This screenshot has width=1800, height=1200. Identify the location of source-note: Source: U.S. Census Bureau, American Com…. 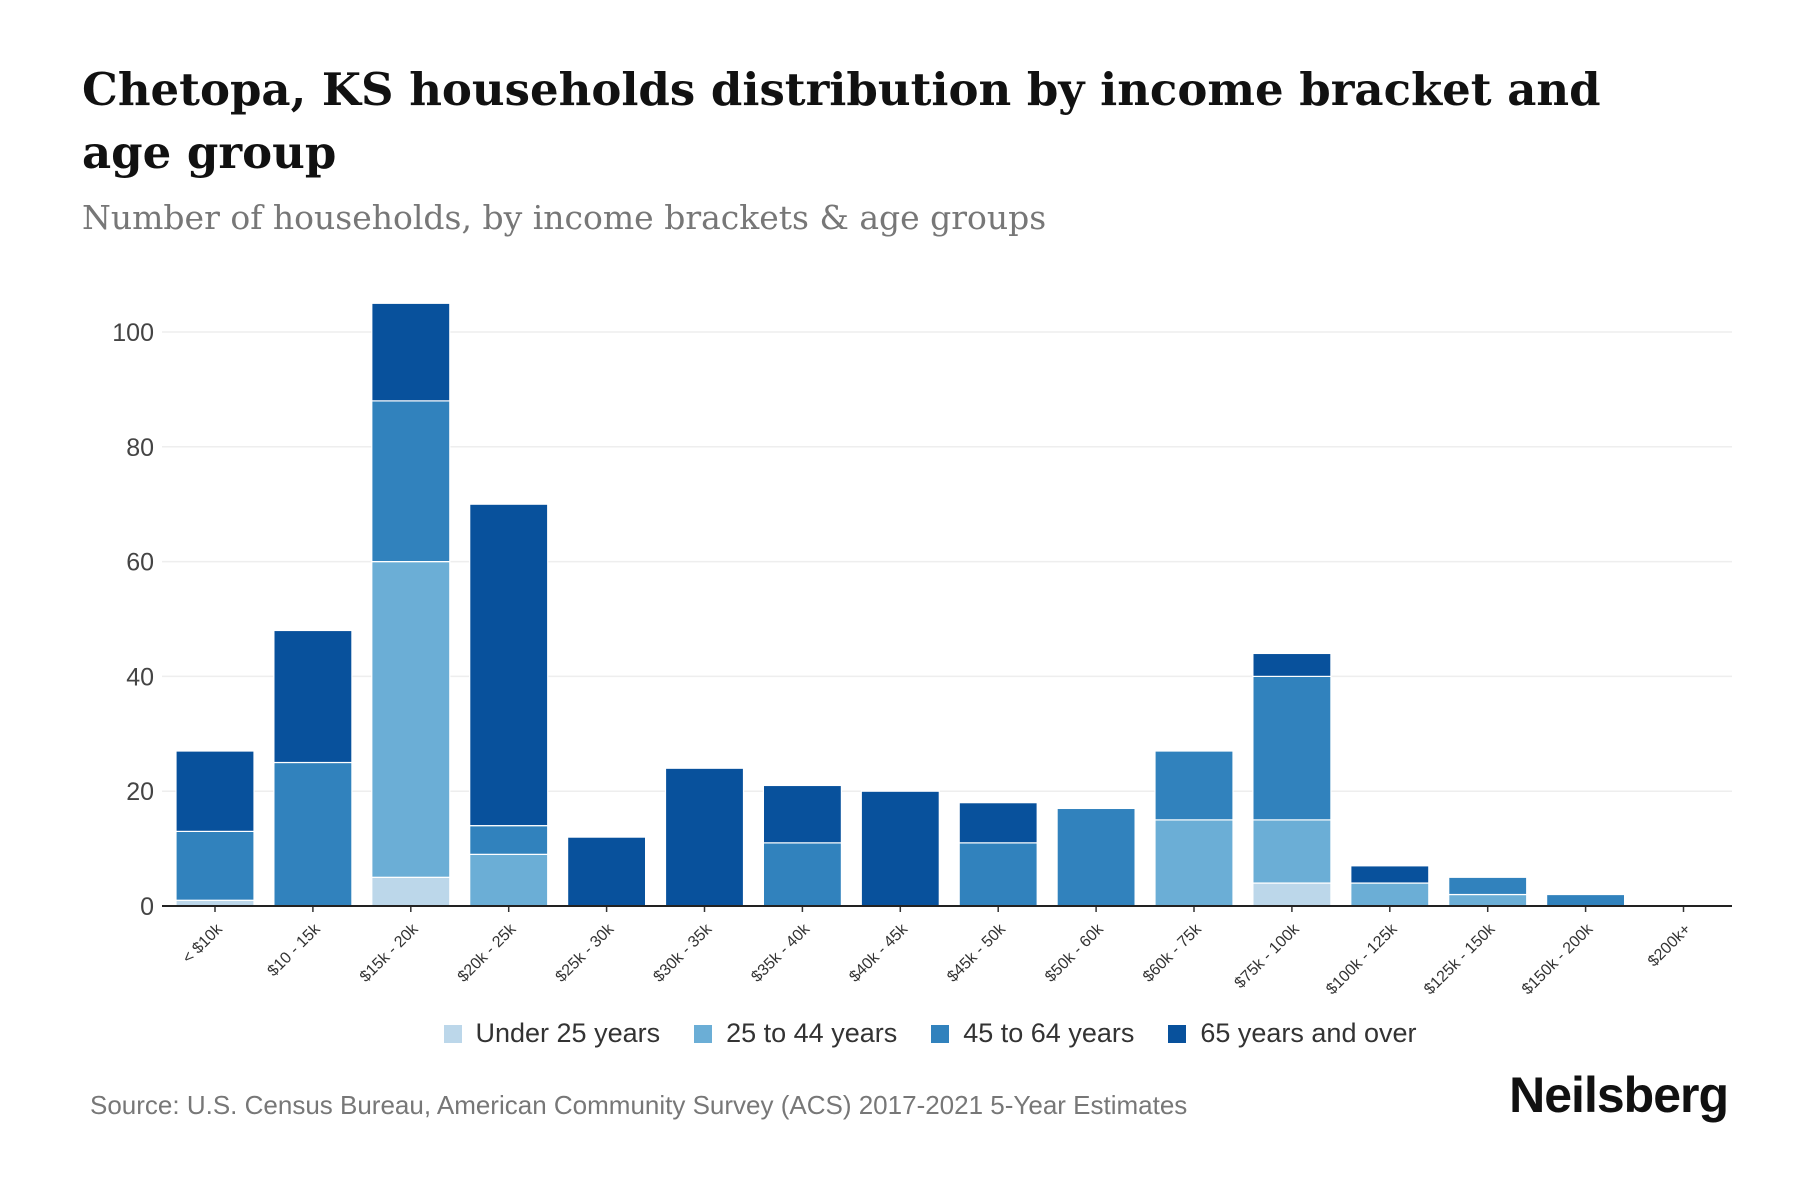
(639, 1105).